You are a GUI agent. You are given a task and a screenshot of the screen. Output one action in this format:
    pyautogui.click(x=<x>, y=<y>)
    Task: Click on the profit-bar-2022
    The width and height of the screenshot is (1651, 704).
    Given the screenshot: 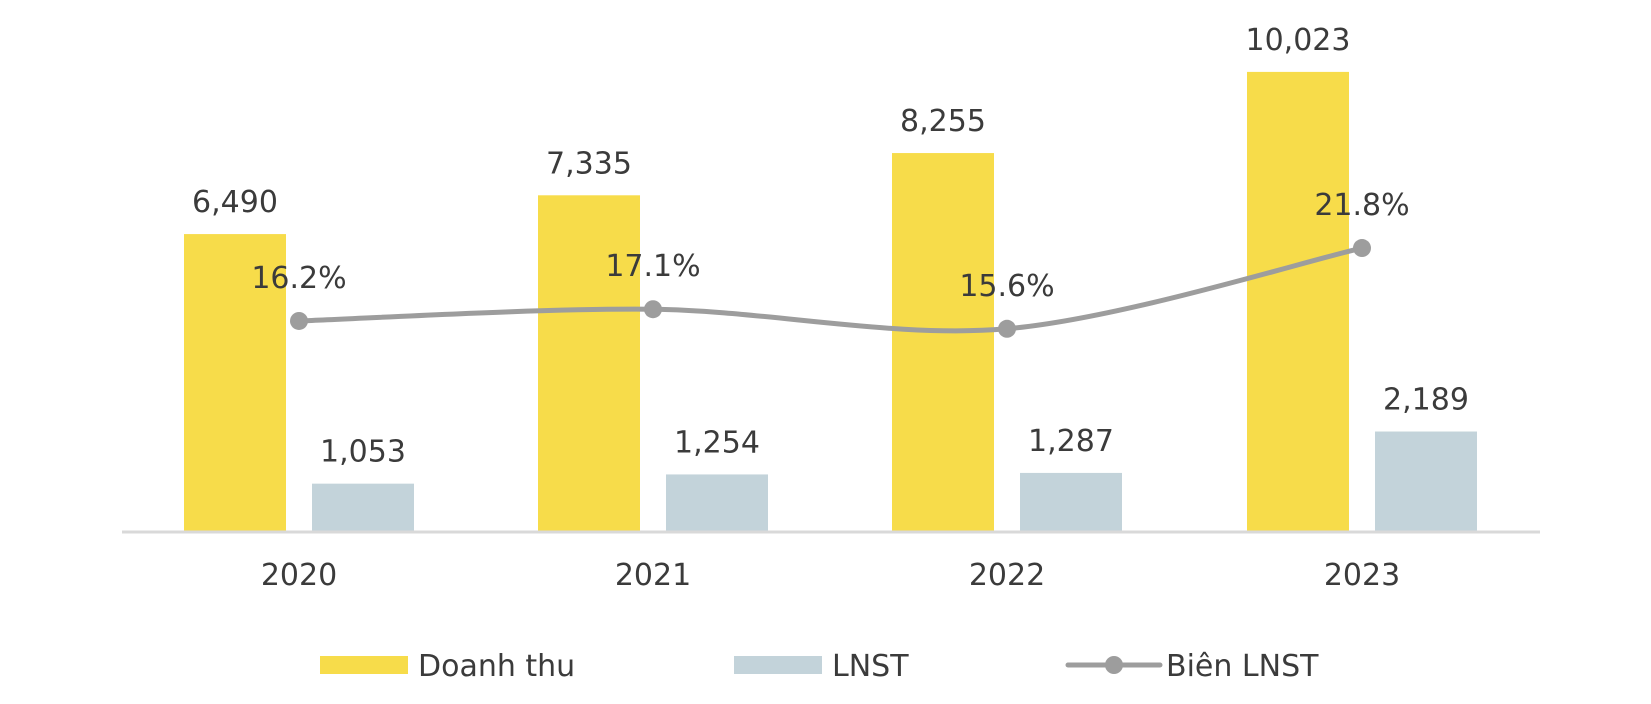 What is the action you would take?
    pyautogui.click(x=1071, y=502)
    